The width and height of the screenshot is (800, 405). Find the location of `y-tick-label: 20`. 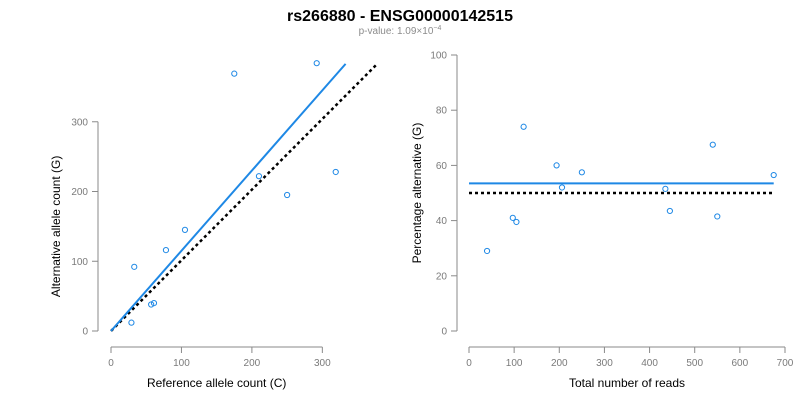

y-tick-label: 20 is located at coordinates (442, 276).